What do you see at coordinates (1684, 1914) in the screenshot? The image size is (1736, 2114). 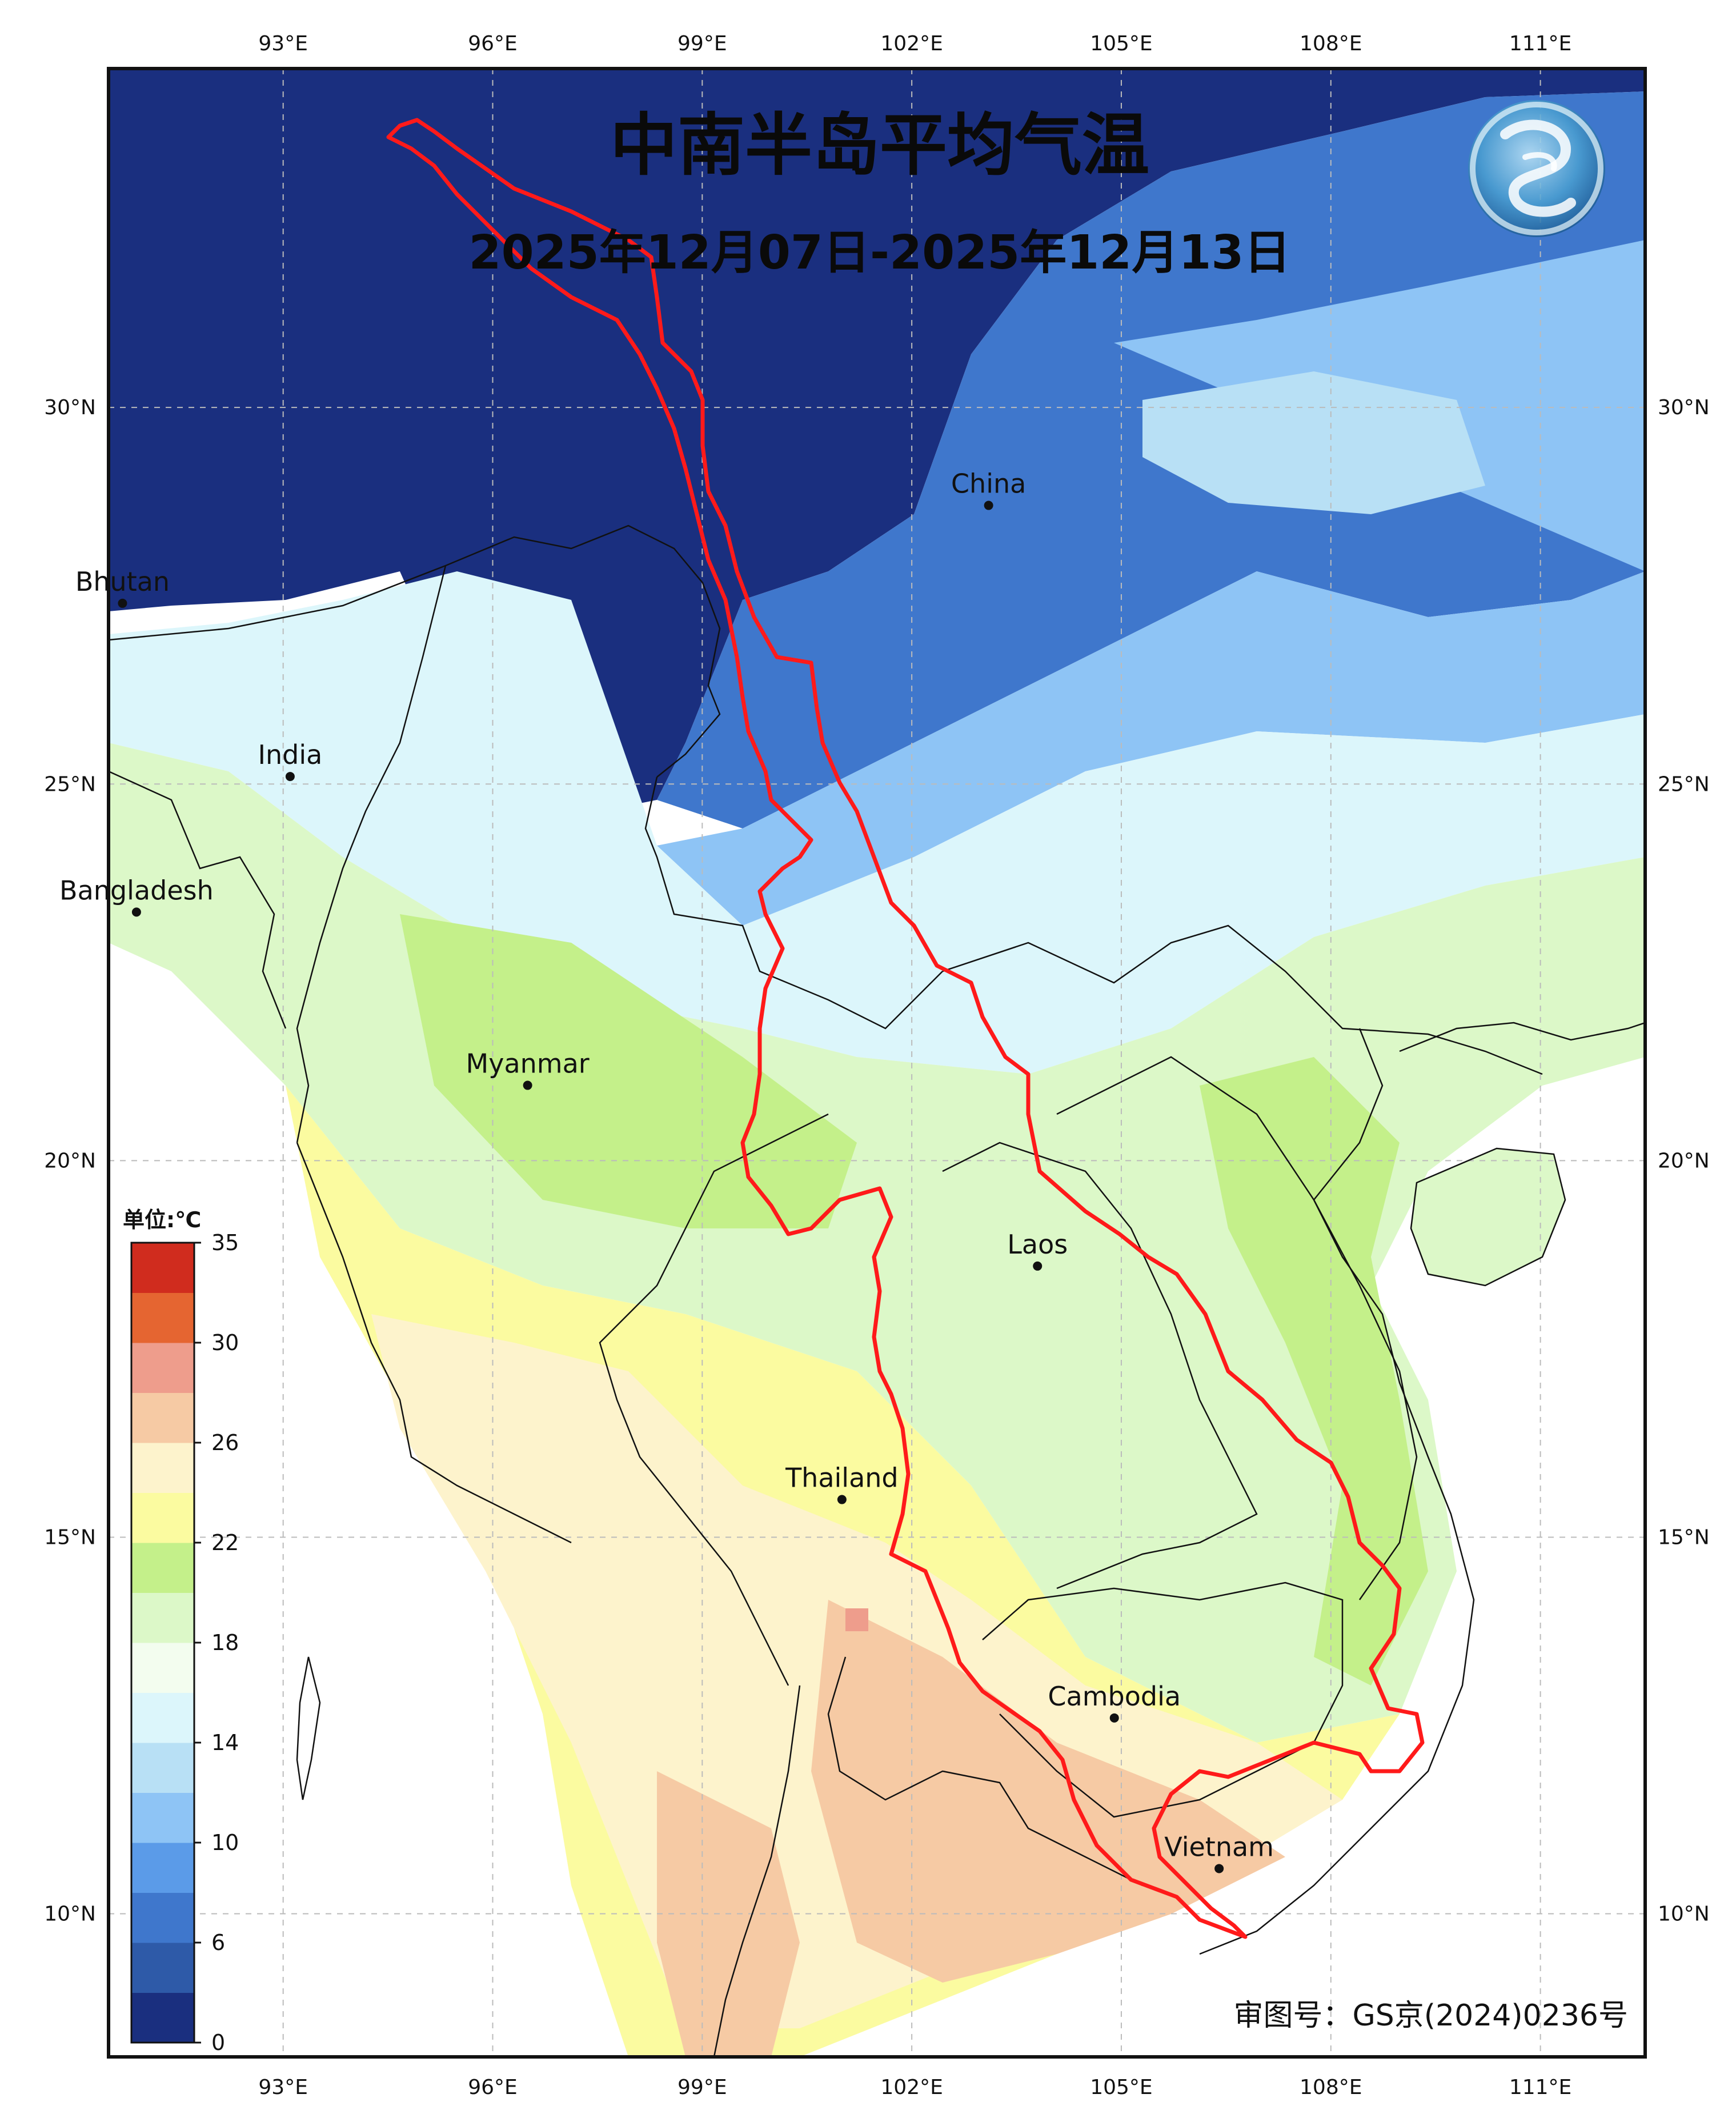 I see `lat-tick-right-4: 10°N` at bounding box center [1684, 1914].